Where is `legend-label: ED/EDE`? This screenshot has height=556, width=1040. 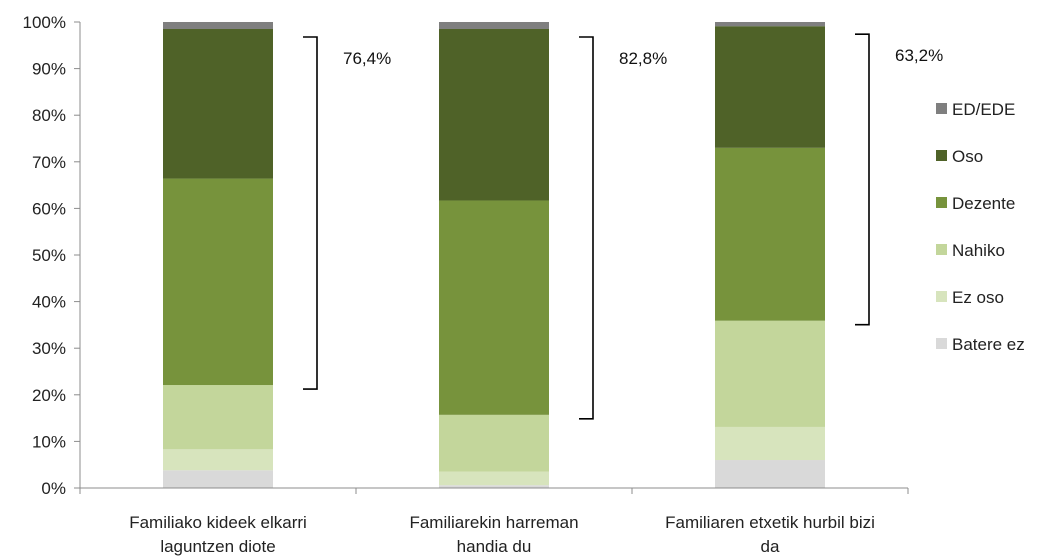
legend-label: ED/EDE is located at coordinates (983, 109).